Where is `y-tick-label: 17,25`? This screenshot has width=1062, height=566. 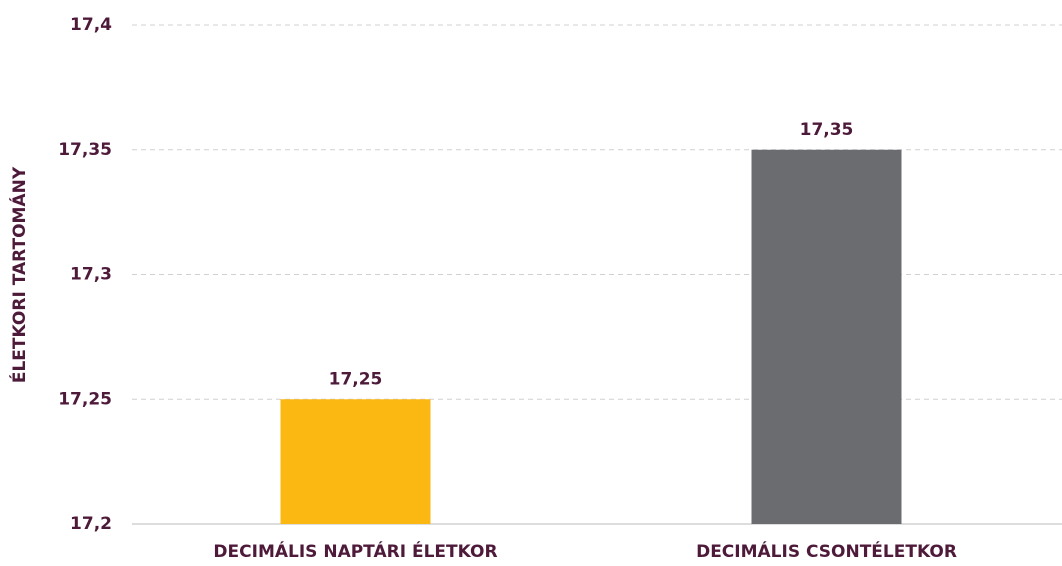
y-tick-label: 17,25 is located at coordinates (85, 399).